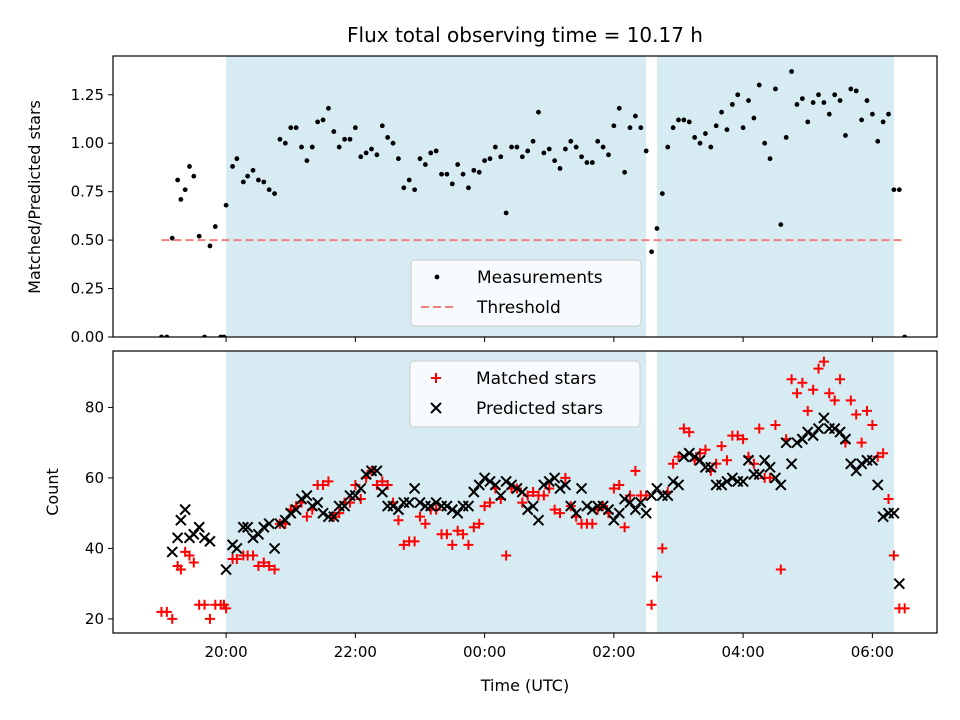  I want to click on y-tick-label: 0.50, so click(87, 240).